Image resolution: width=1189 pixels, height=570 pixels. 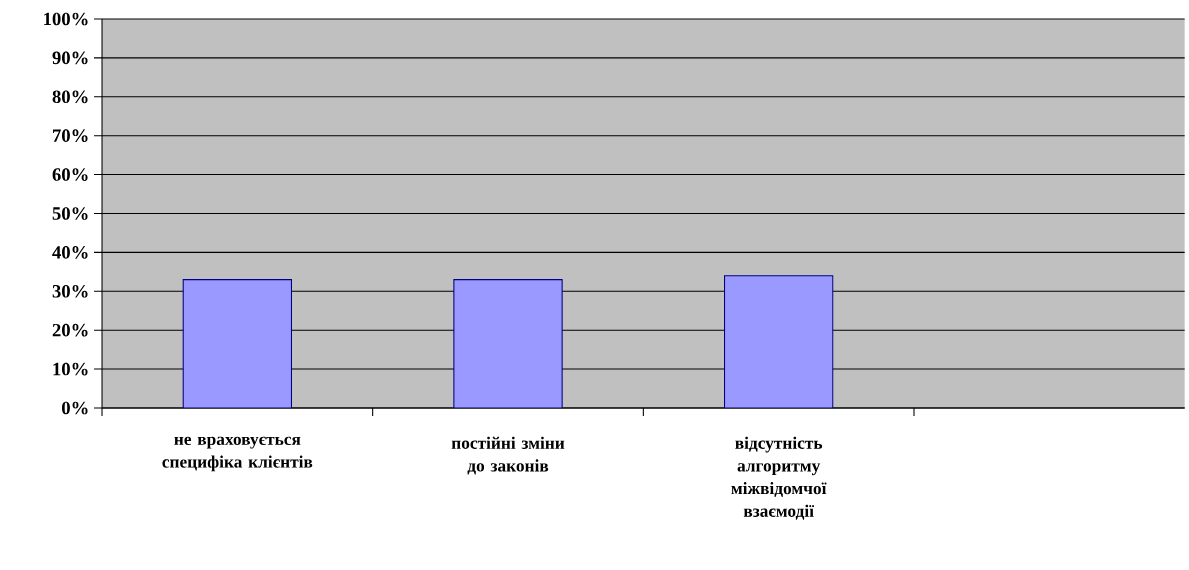 What do you see at coordinates (70, 291) in the screenshot?
I see `y-tick-label: 30%` at bounding box center [70, 291].